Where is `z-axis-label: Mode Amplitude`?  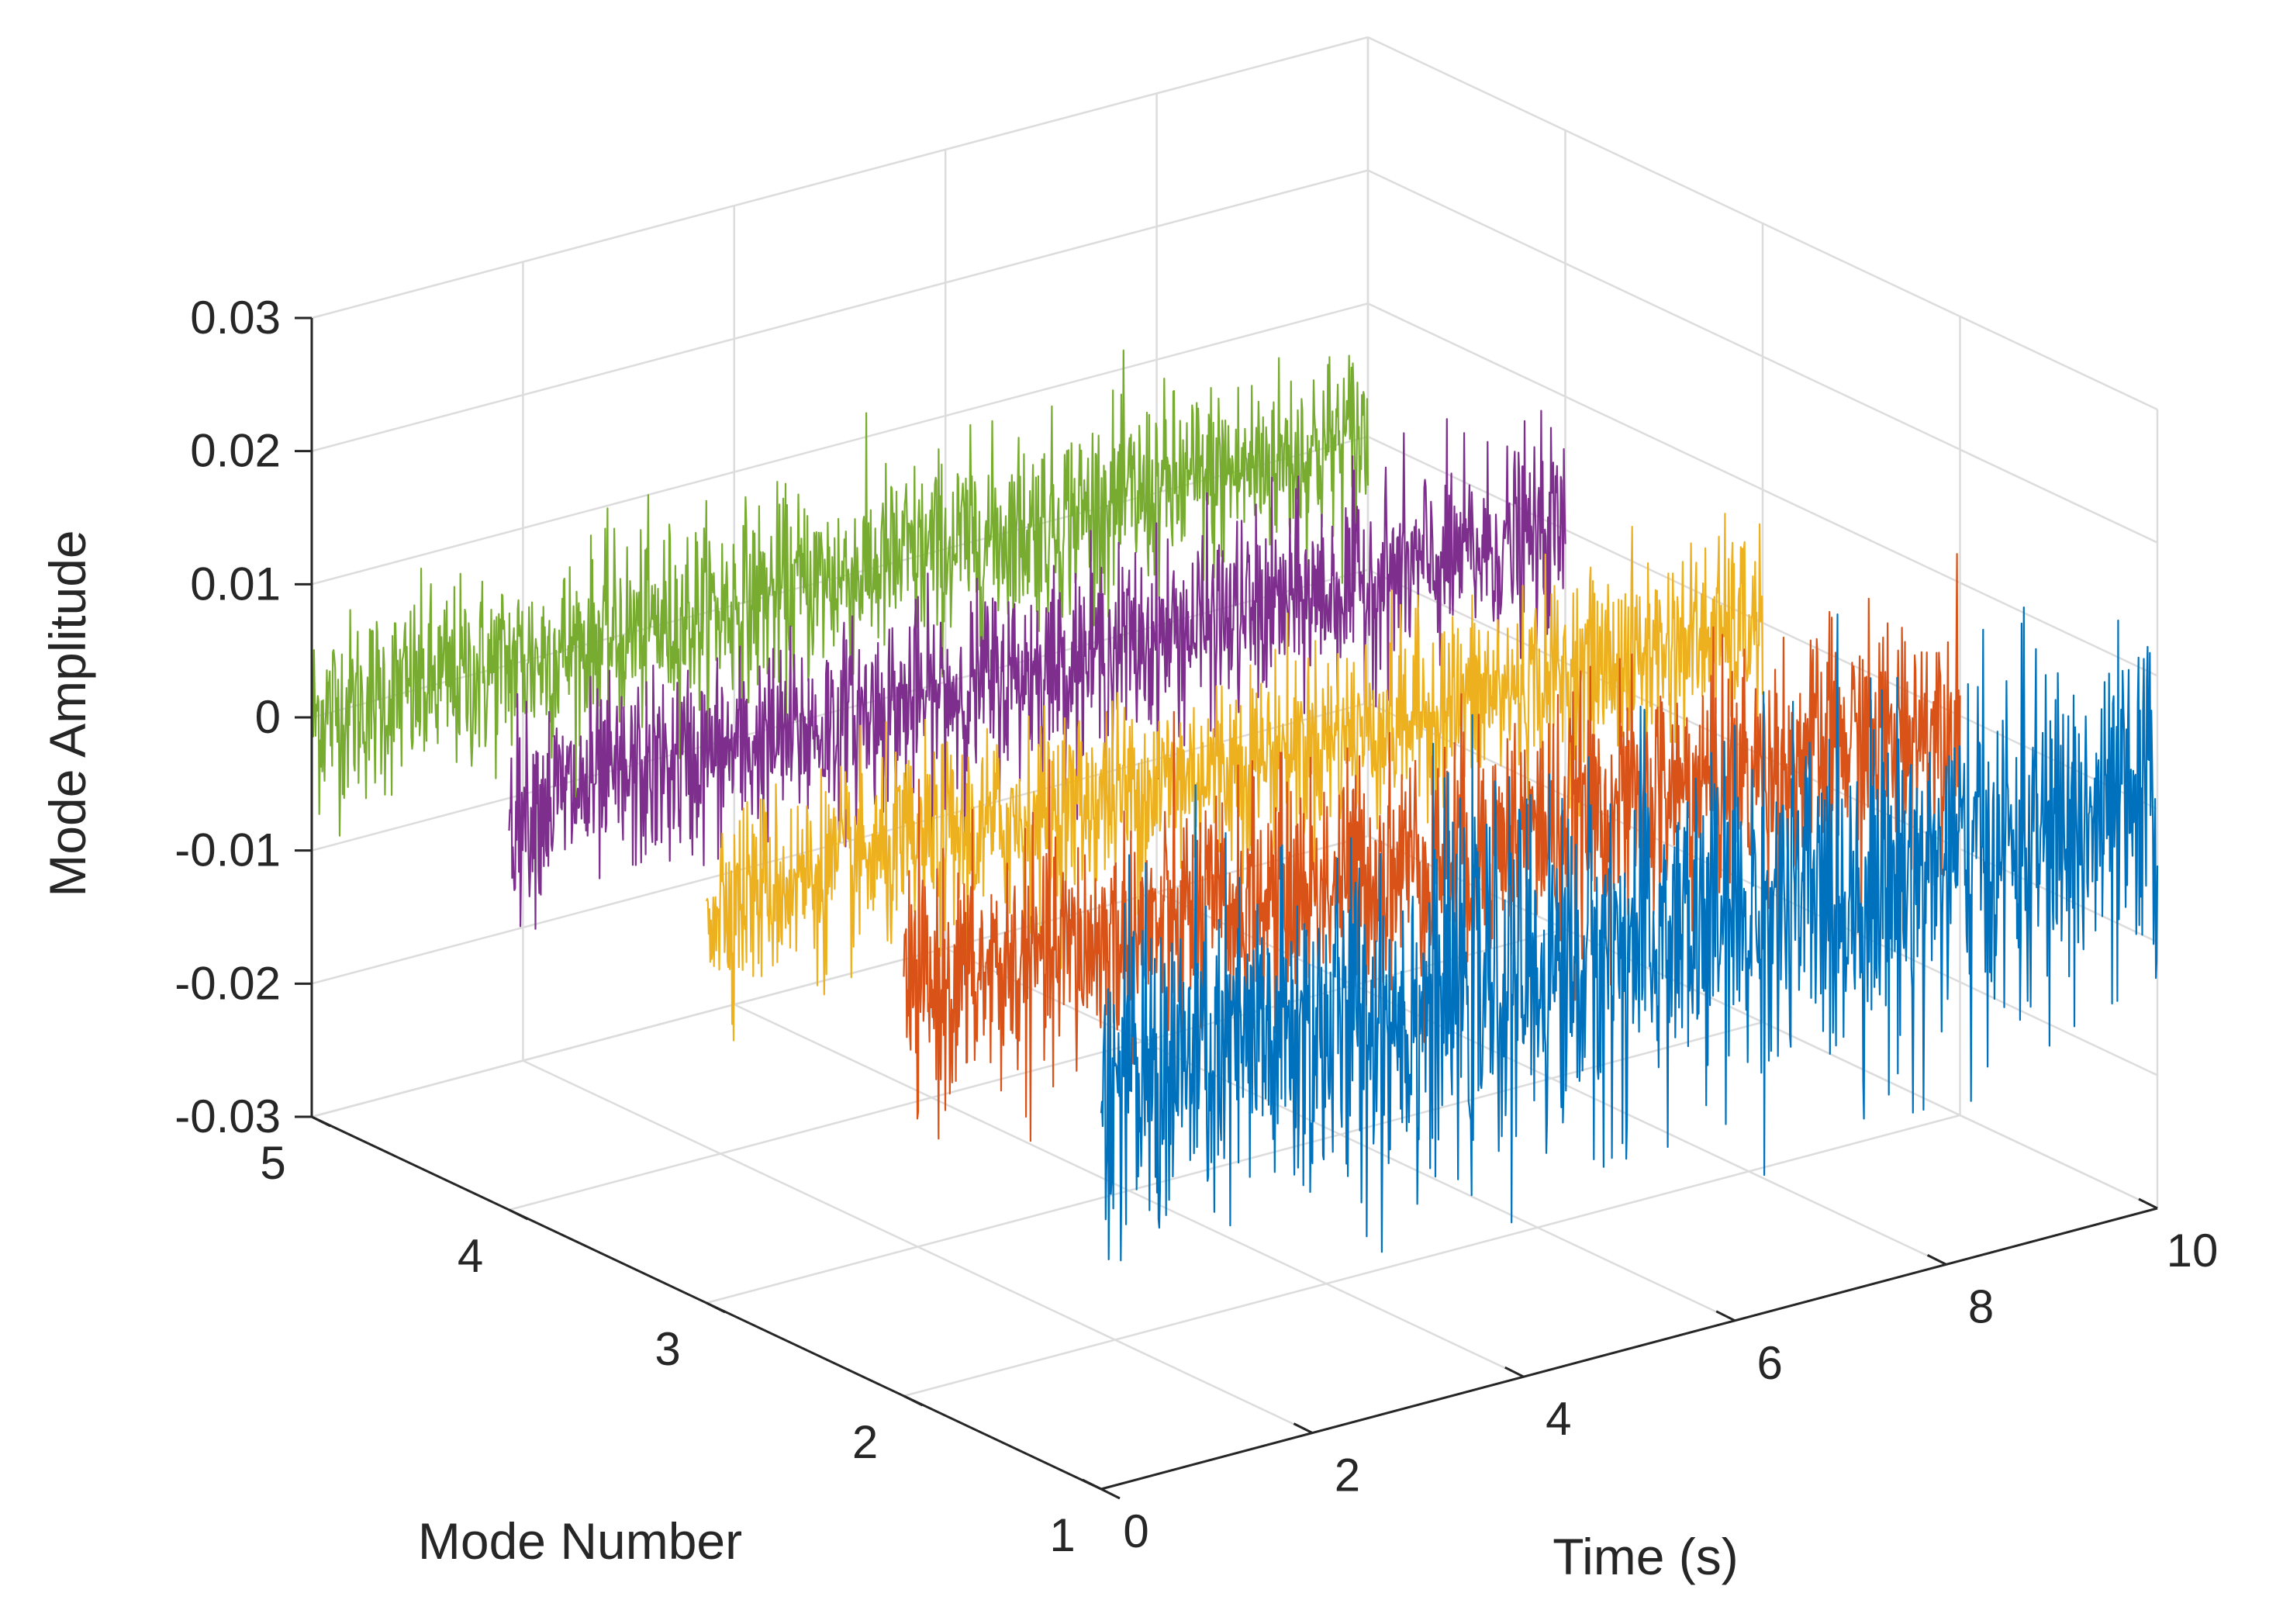 z-axis-label: Mode Amplitude is located at coordinates (67, 713).